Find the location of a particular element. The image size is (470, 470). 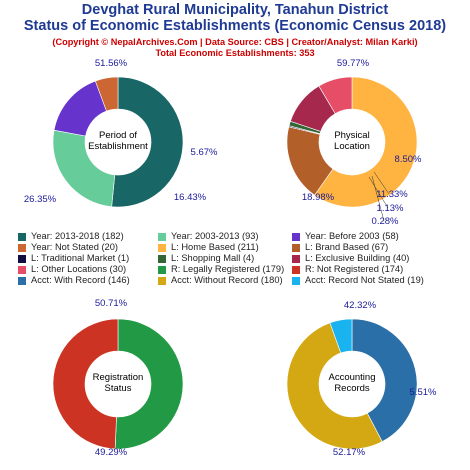

donut-center-label: Period of is located at coordinates (118, 135).